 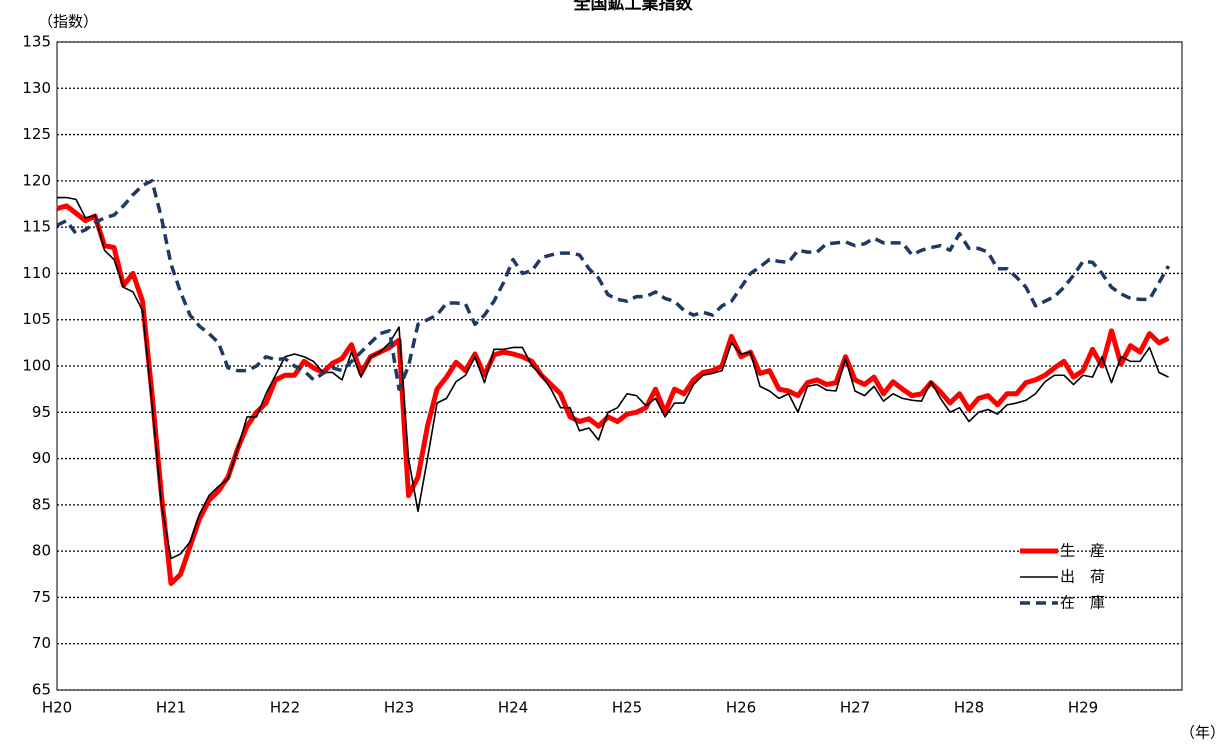 I want to click on legend-label: 在 庫, so click(x=1082, y=603).